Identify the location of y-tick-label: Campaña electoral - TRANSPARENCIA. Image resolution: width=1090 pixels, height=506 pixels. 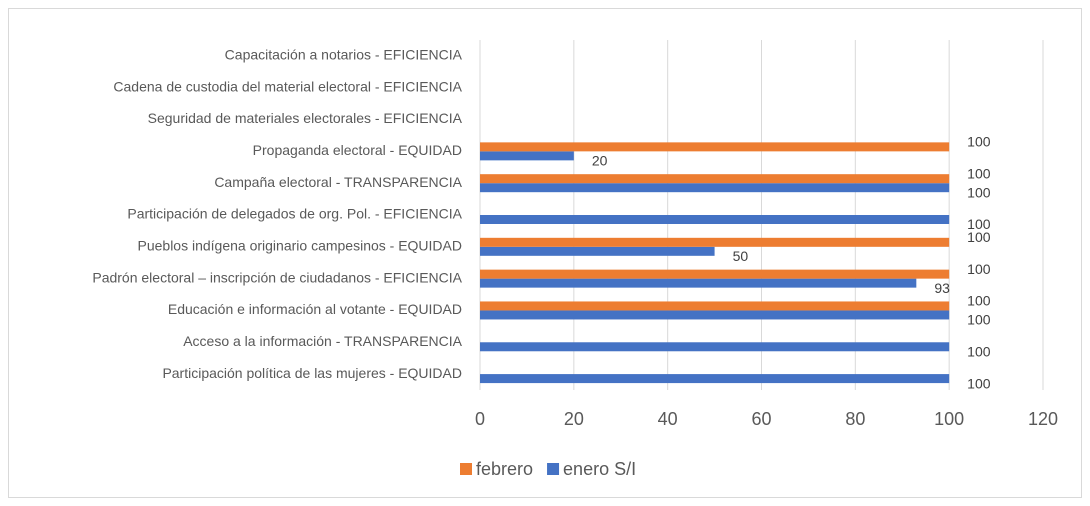
(338, 182).